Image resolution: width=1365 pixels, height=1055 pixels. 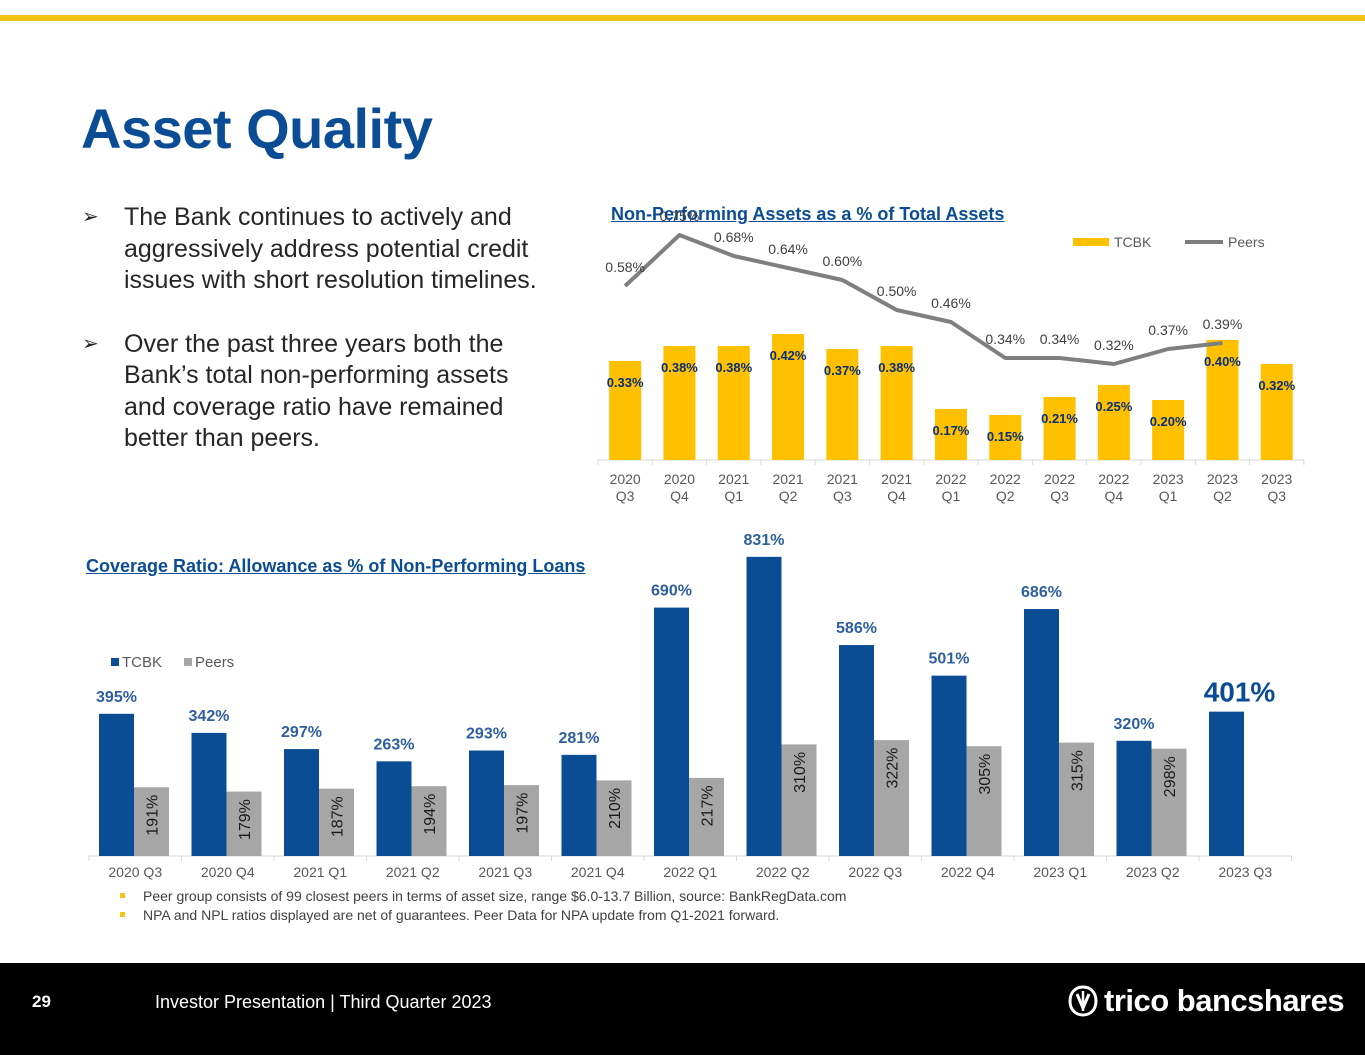 What do you see at coordinates (690, 872) in the screenshot?
I see `coverage-category-label: 2022 Q1` at bounding box center [690, 872].